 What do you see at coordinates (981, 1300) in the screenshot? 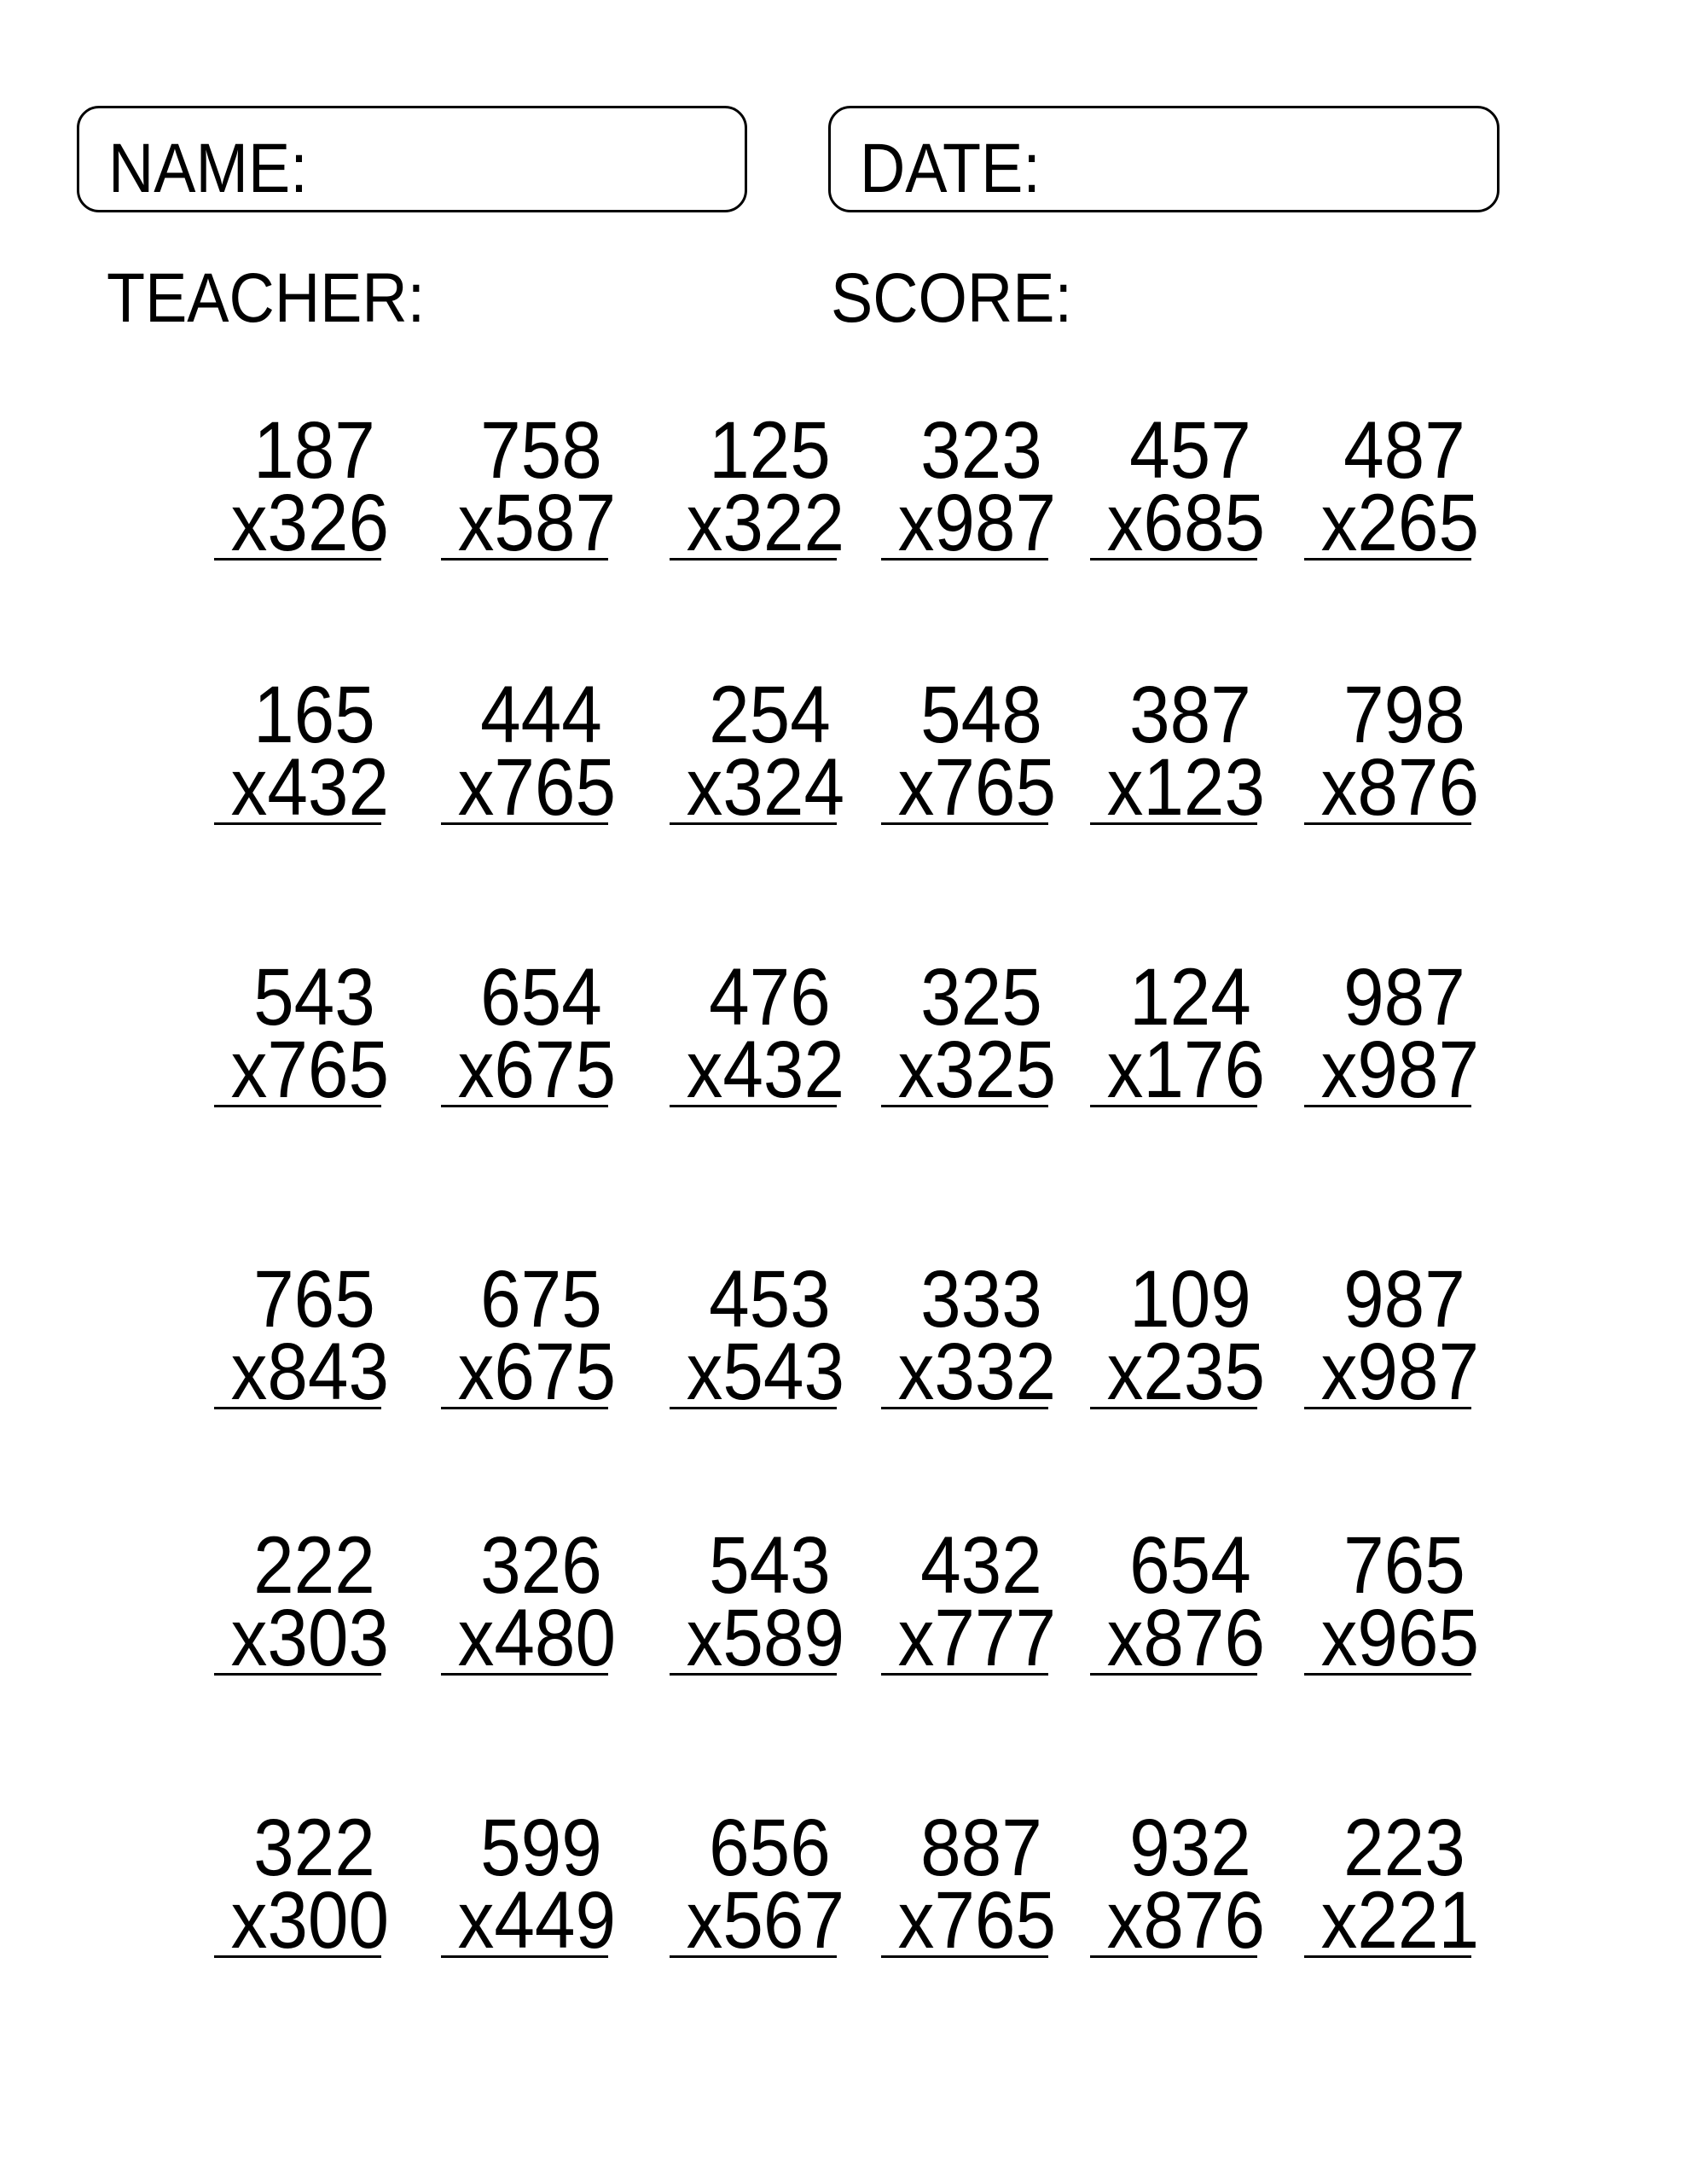
I see `multiplicand: 333` at bounding box center [981, 1300].